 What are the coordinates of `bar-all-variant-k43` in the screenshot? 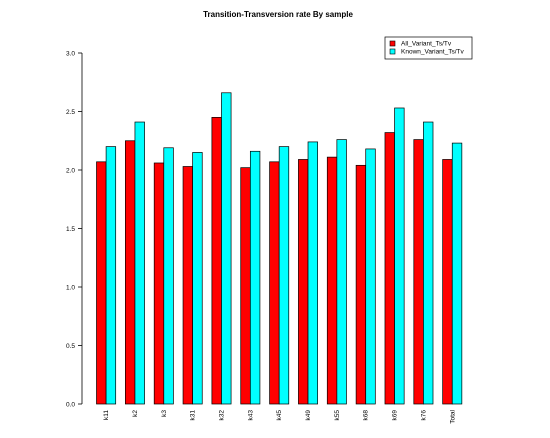 It's located at (245, 286).